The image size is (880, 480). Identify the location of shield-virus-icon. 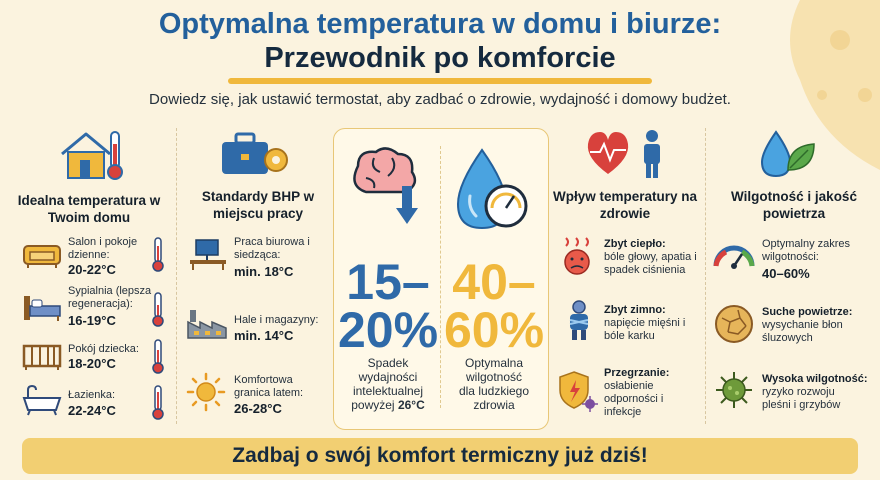
(578, 391).